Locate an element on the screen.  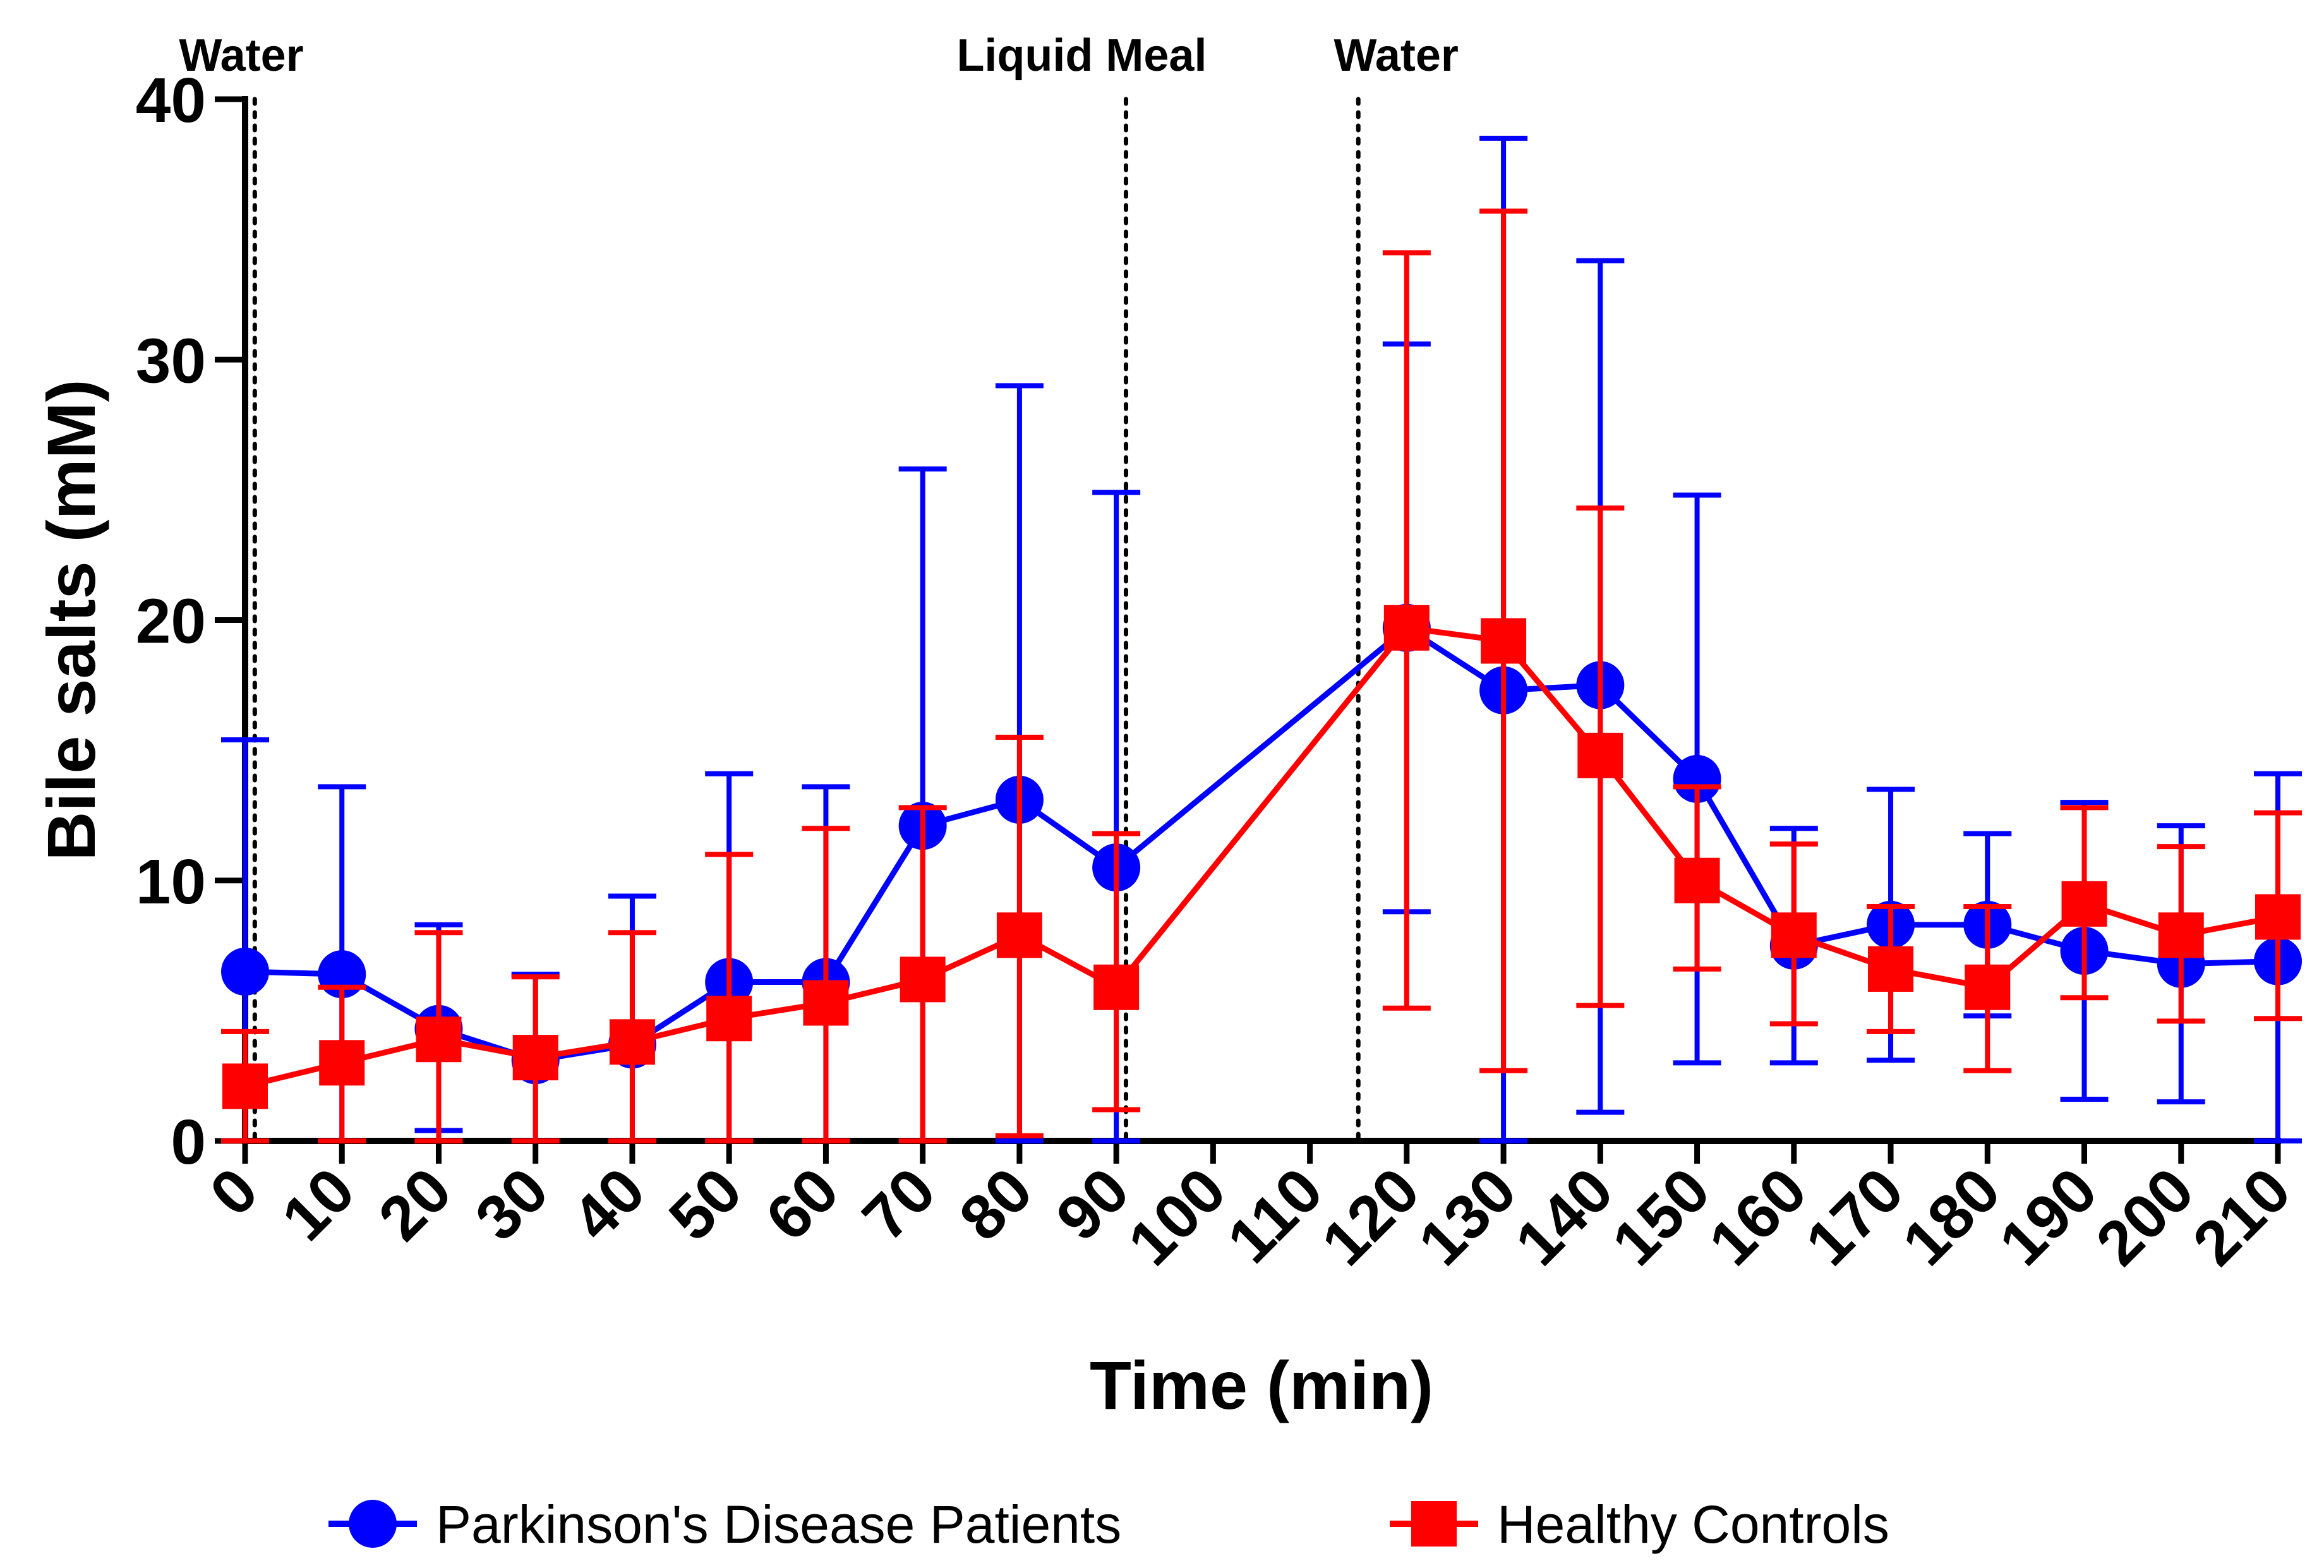
x-tick-label: 30 is located at coordinates (512, 1204).